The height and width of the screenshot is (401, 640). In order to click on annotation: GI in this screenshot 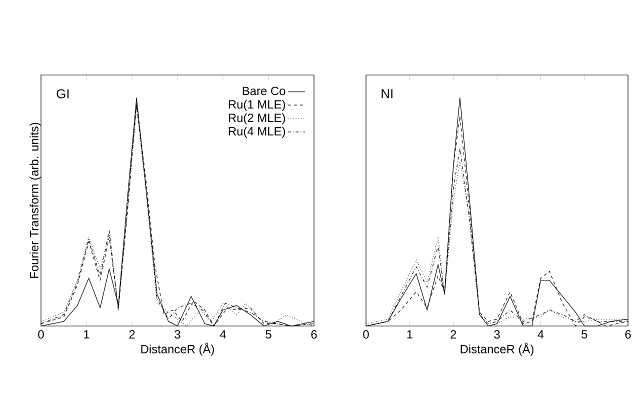, I will do `click(62, 93)`.